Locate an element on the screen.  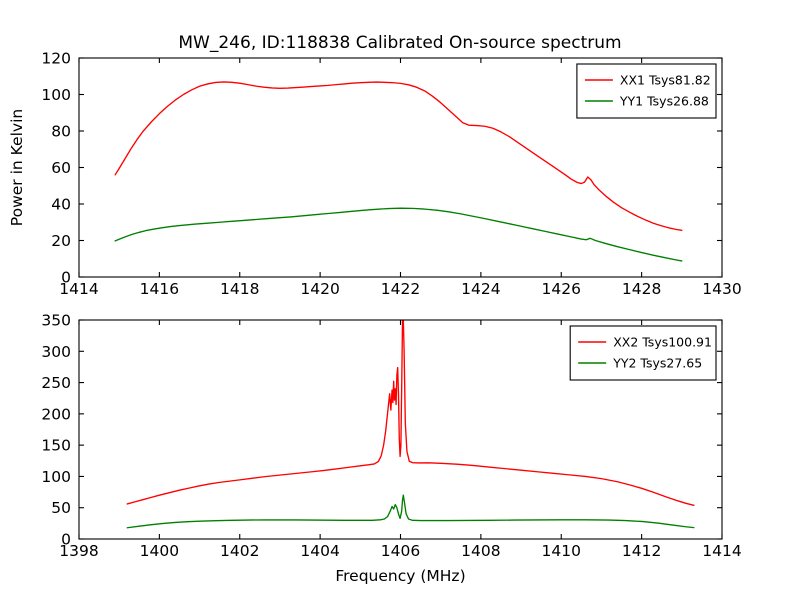
y-tick-label: 150 is located at coordinates (56, 446).